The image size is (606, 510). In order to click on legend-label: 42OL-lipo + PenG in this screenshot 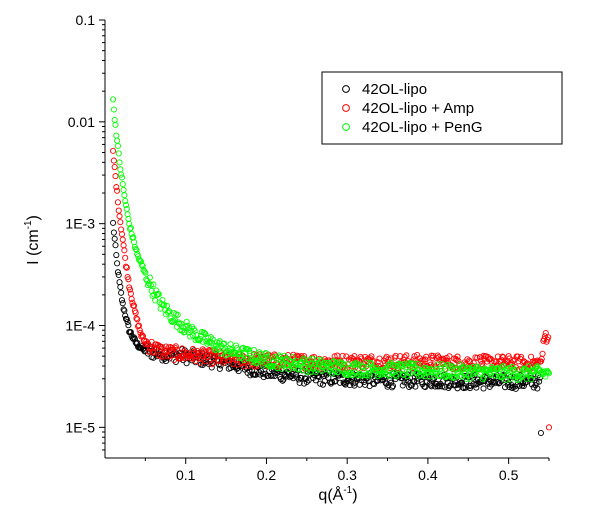, I will do `click(422, 127)`.